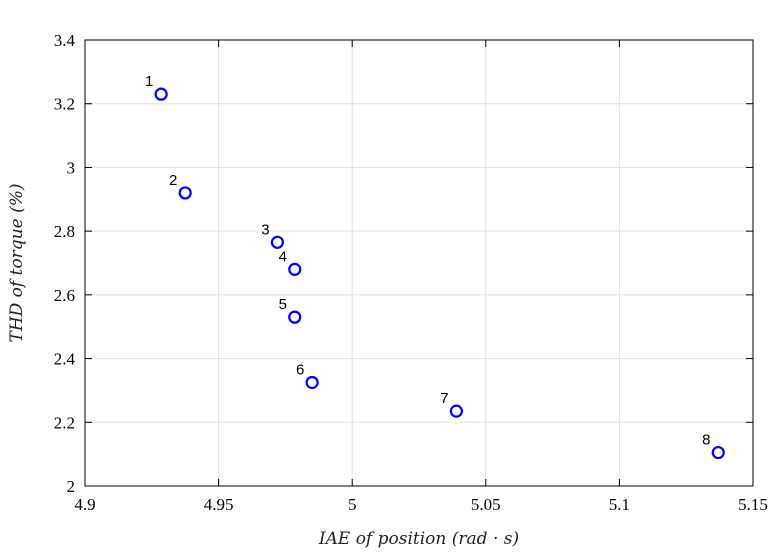 This screenshot has height=553, width=778. Describe the element at coordinates (300, 369) in the screenshot. I see `data-point-label: 6` at that location.